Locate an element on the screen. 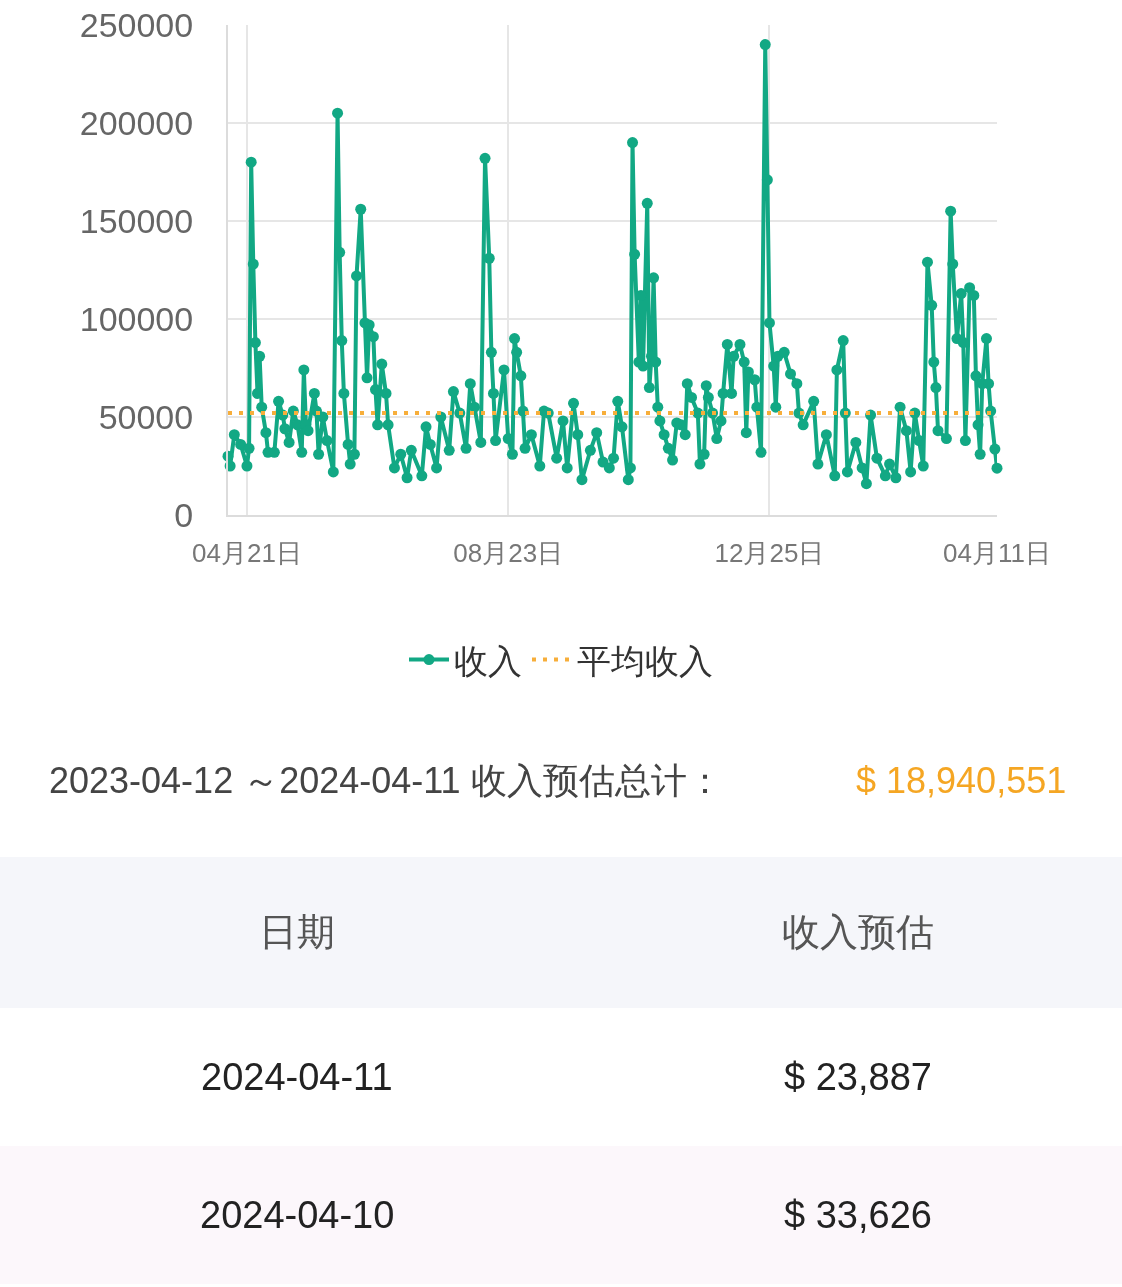 The height and width of the screenshot is (1287, 1122). y-tick-label: 100000 is located at coordinates (136, 318).